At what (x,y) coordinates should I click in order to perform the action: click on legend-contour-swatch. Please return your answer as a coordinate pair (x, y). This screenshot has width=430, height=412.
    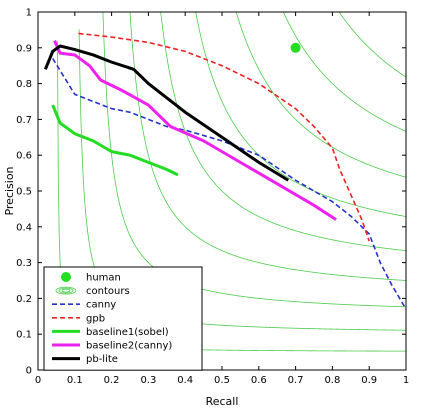
    Looking at the image, I should click on (66, 290).